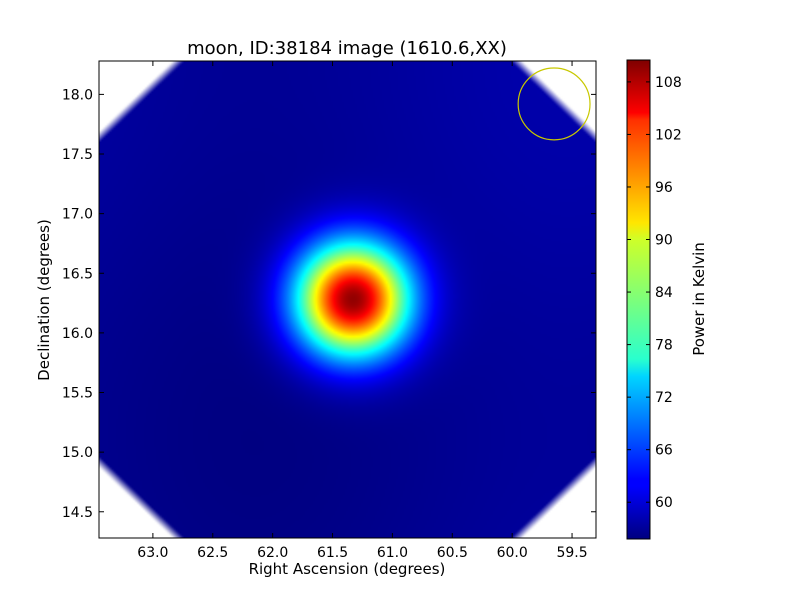  What do you see at coordinates (347, 48) in the screenshot?
I see `chart-title: moon, ID:38184 image (1610.6,XX)` at bounding box center [347, 48].